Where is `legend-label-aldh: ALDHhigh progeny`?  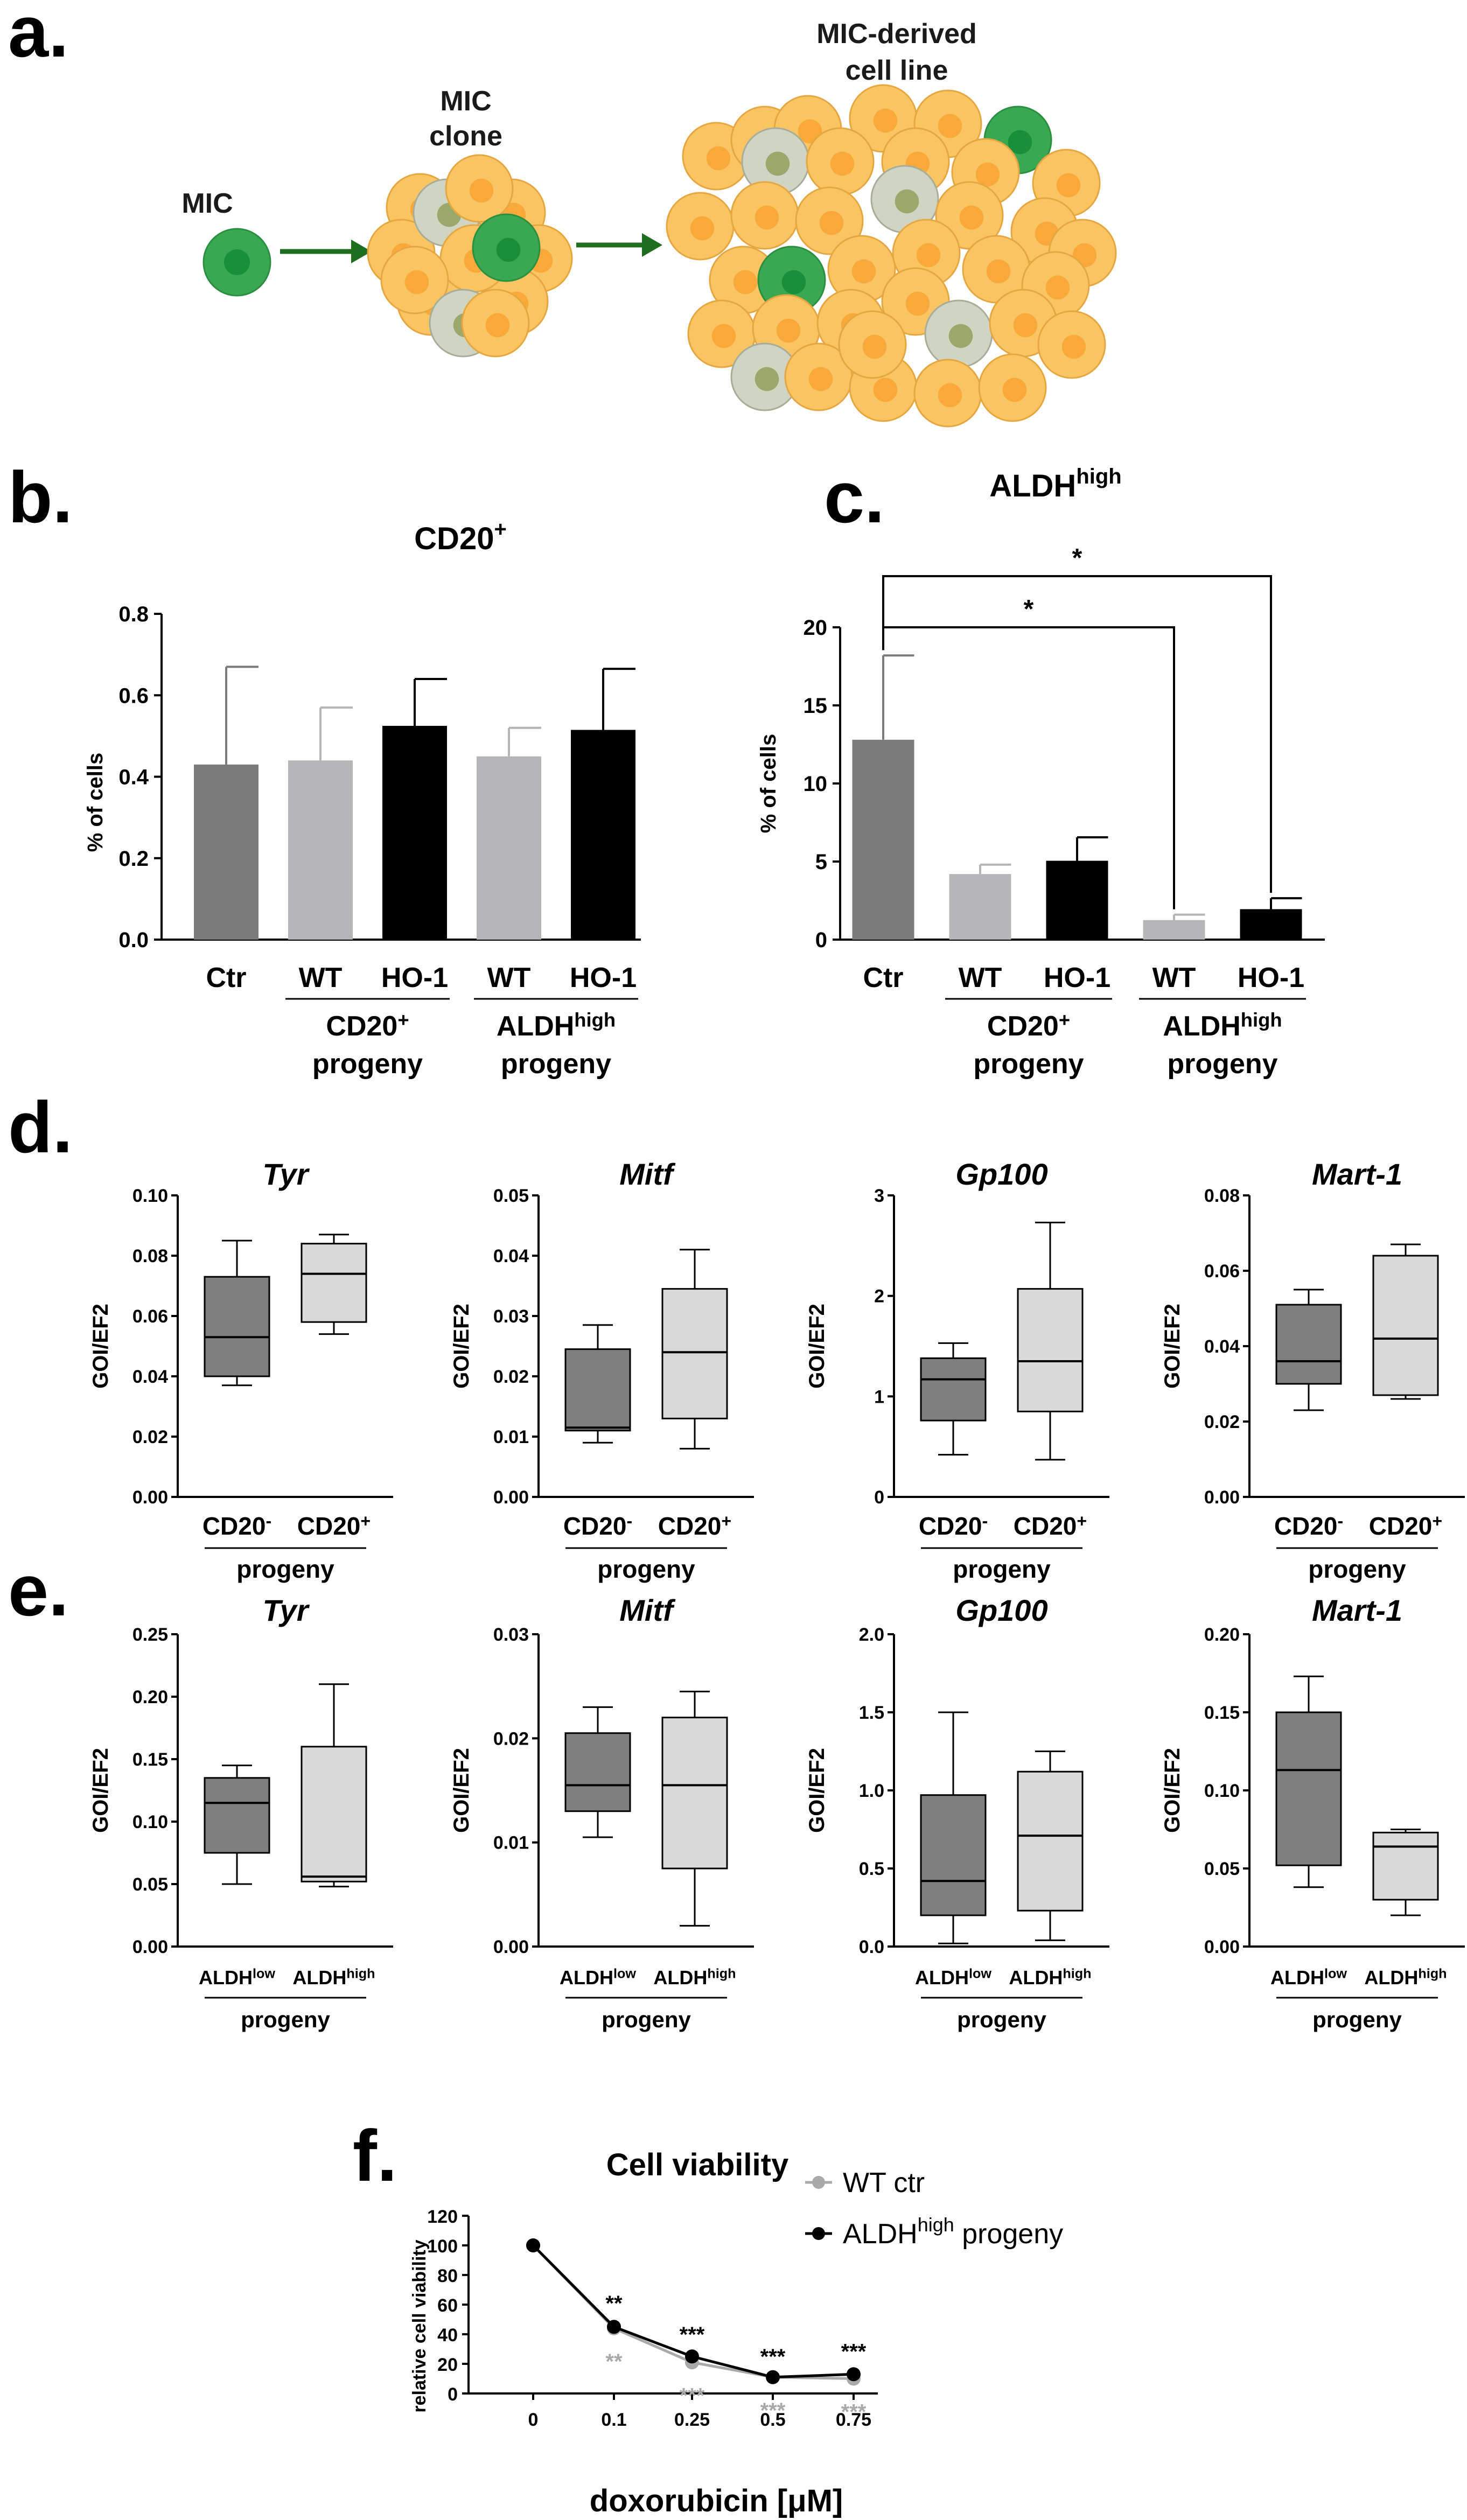
legend-label-aldh: ALDHhigh progeny is located at coordinates (953, 2232).